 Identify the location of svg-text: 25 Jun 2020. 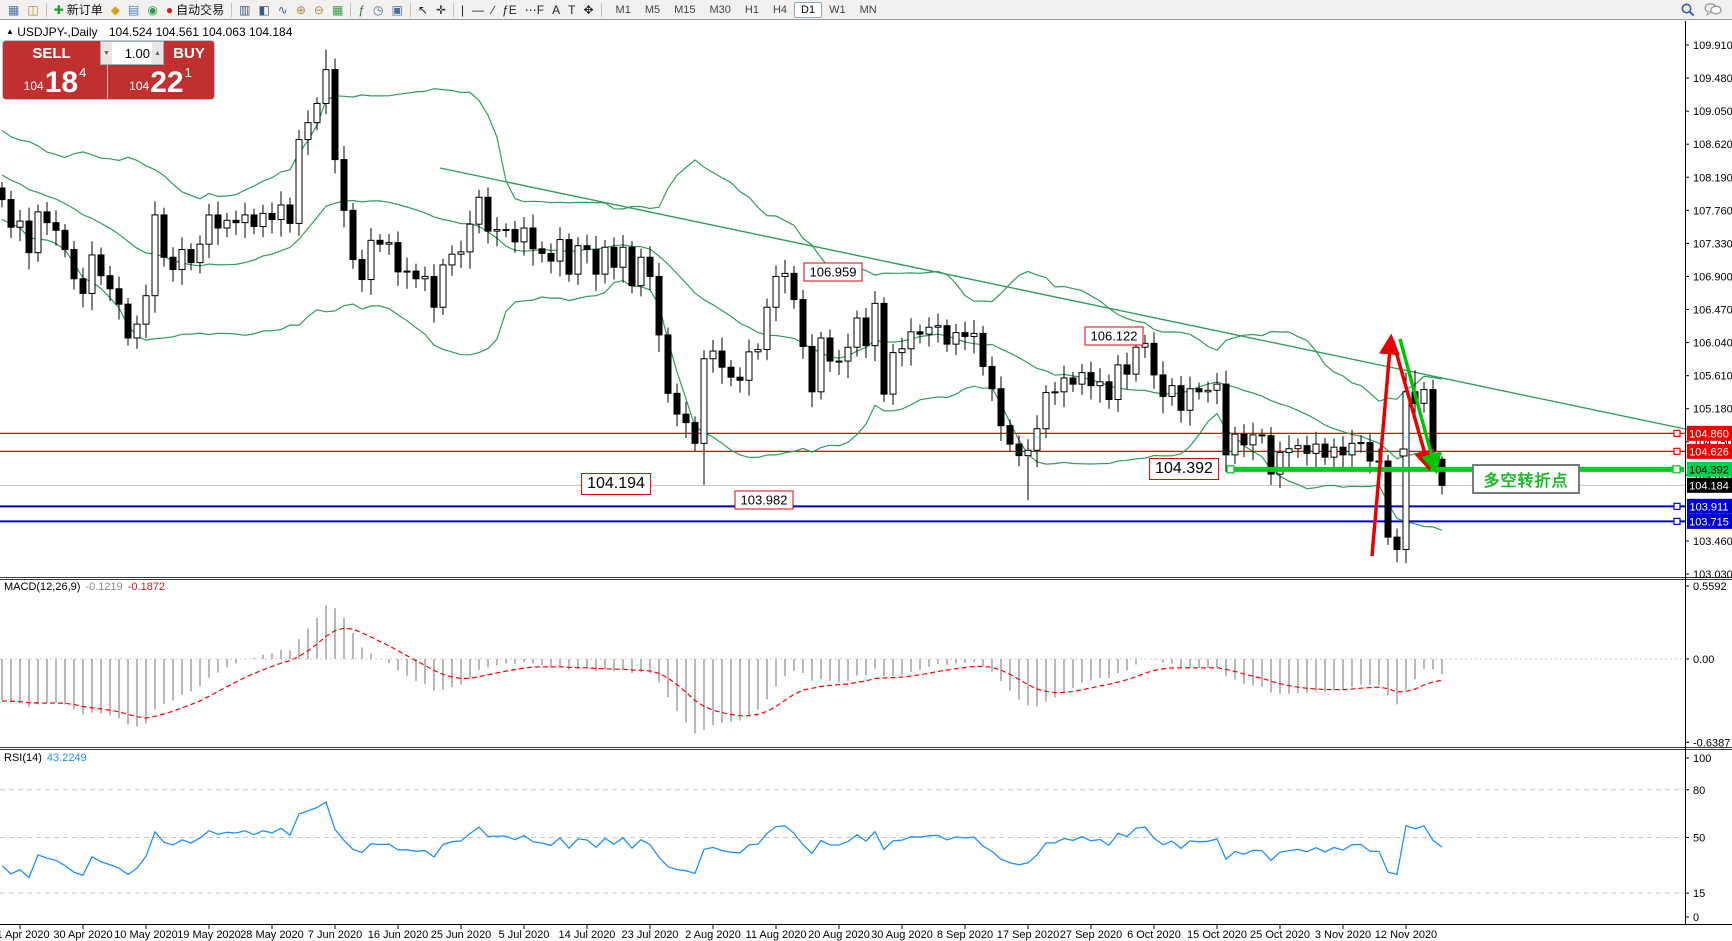
(461, 935).